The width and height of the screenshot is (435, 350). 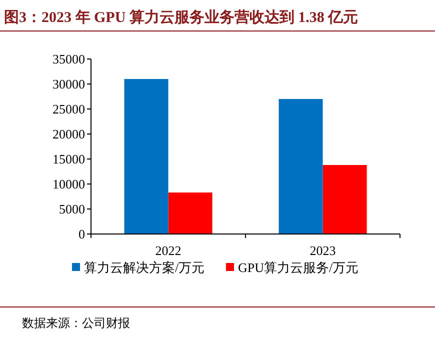 What do you see at coordinates (72, 209) in the screenshot?
I see `y-tick-label: 5000` at bounding box center [72, 209].